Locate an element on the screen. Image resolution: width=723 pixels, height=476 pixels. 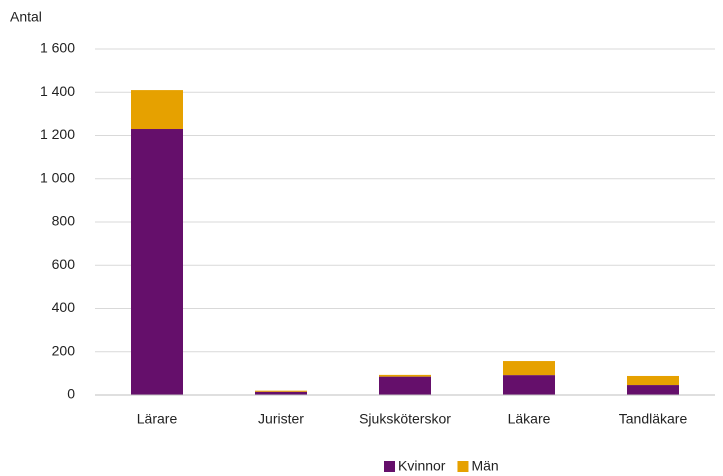
y-tick-label: 1 200 is located at coordinates (57, 134).